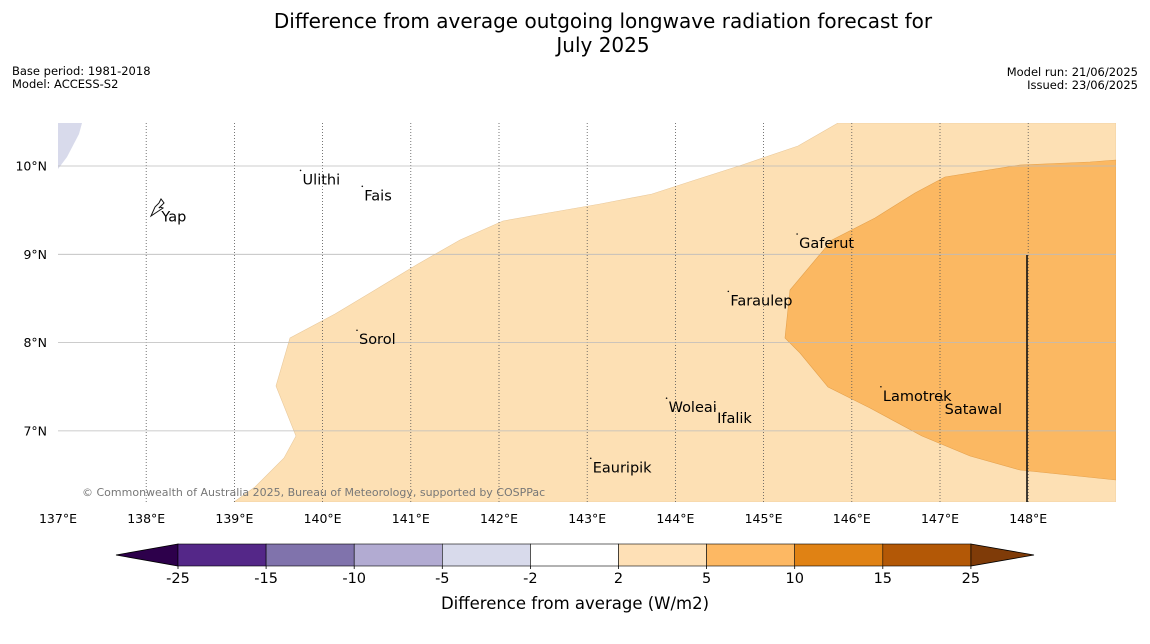 The width and height of the screenshot is (1150, 644). Describe the element at coordinates (266, 579) in the screenshot. I see `colorbar-tick-label: -15` at that location.